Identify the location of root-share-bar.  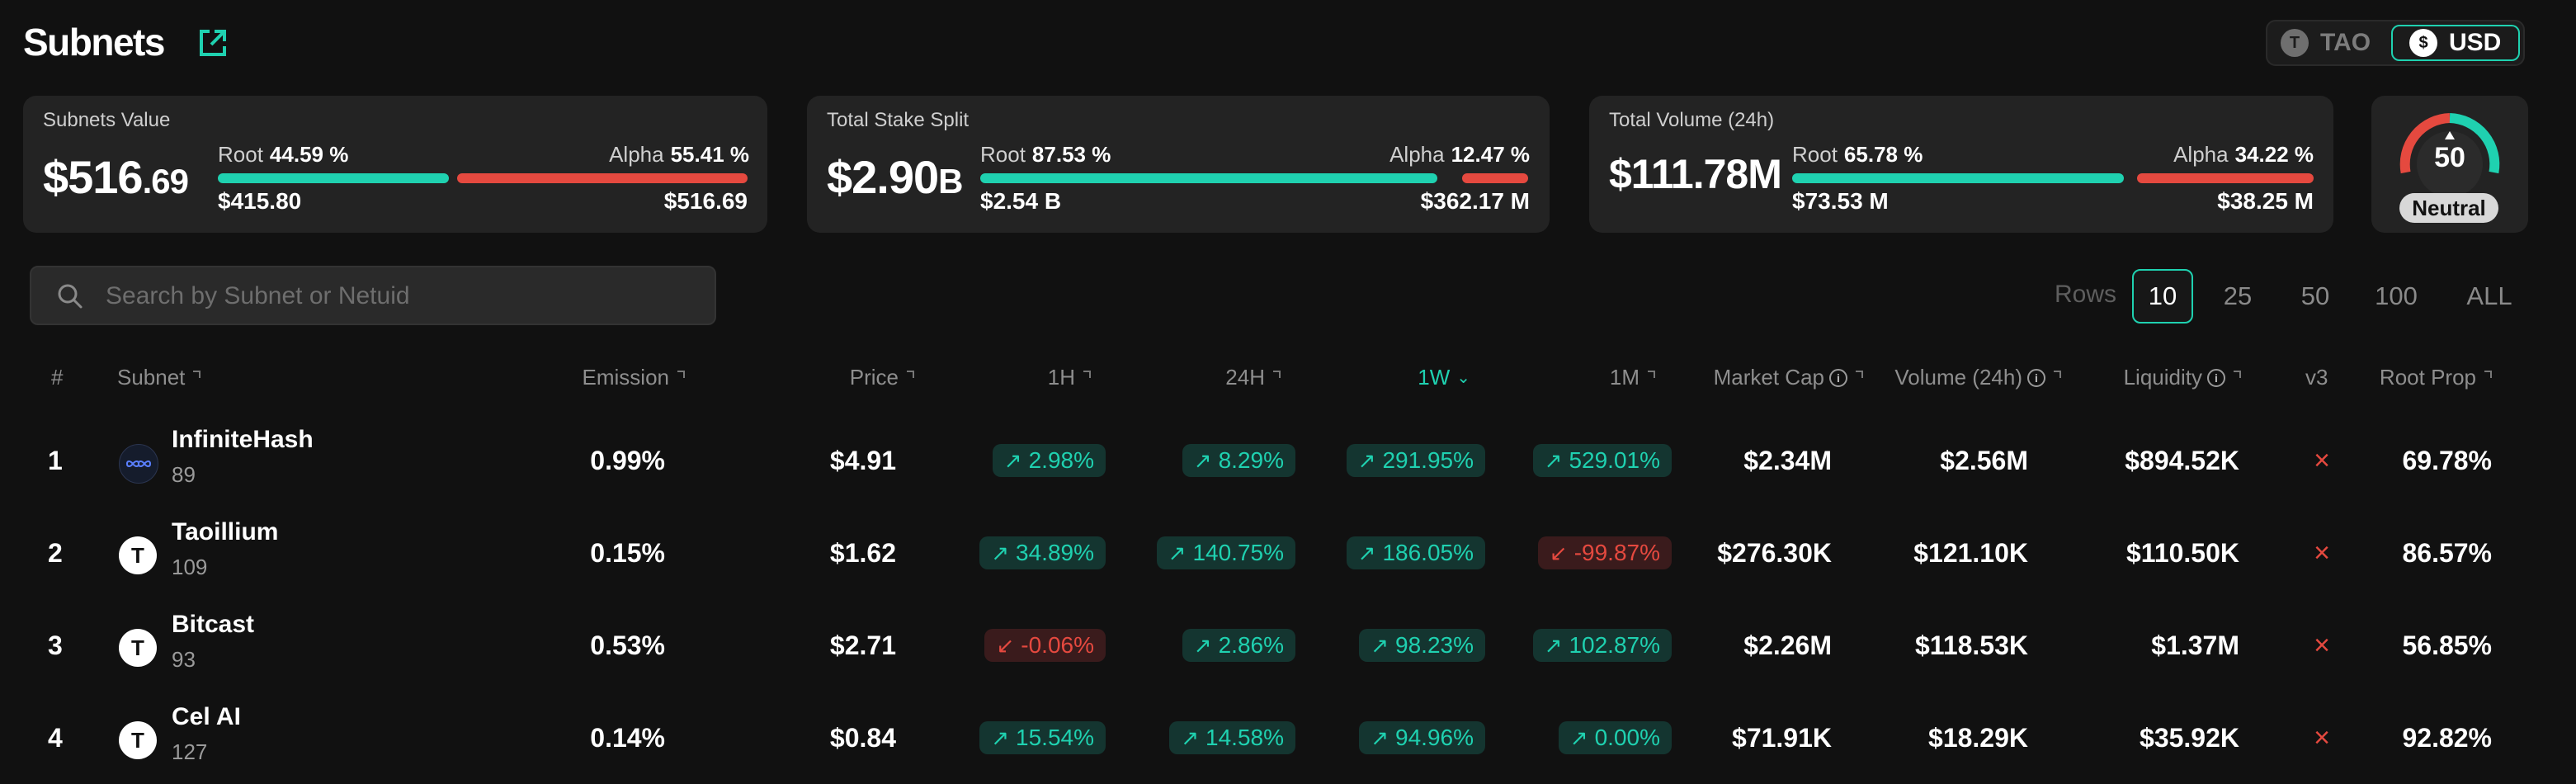
(1958, 178).